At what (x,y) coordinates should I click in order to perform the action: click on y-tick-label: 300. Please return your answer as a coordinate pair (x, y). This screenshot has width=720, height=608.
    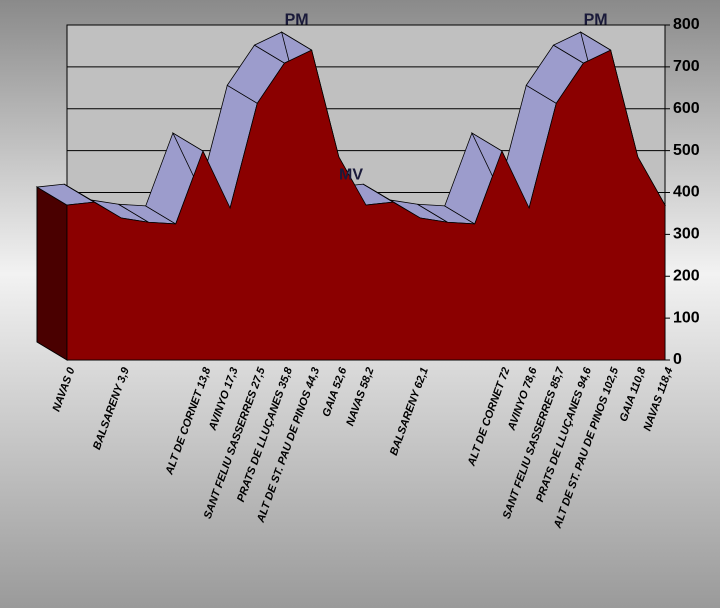
    Looking at the image, I should click on (686, 234).